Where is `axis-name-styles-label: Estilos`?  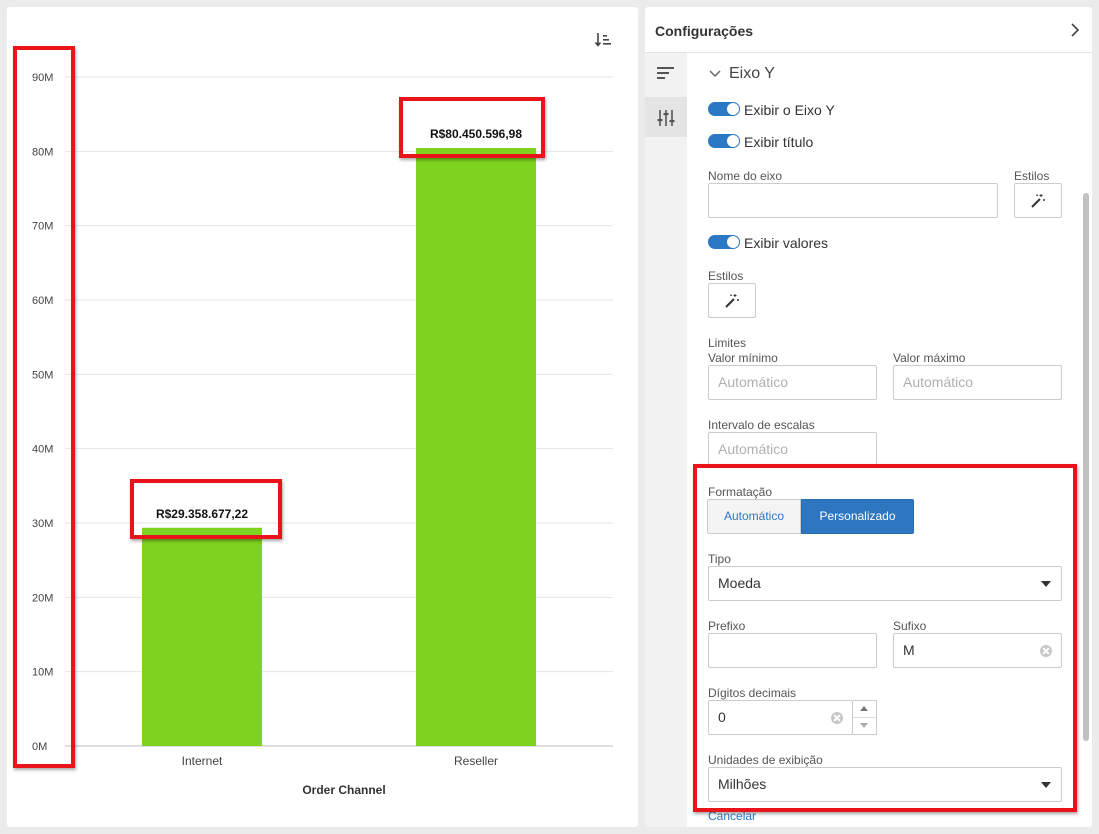 axis-name-styles-label: Estilos is located at coordinates (1032, 176).